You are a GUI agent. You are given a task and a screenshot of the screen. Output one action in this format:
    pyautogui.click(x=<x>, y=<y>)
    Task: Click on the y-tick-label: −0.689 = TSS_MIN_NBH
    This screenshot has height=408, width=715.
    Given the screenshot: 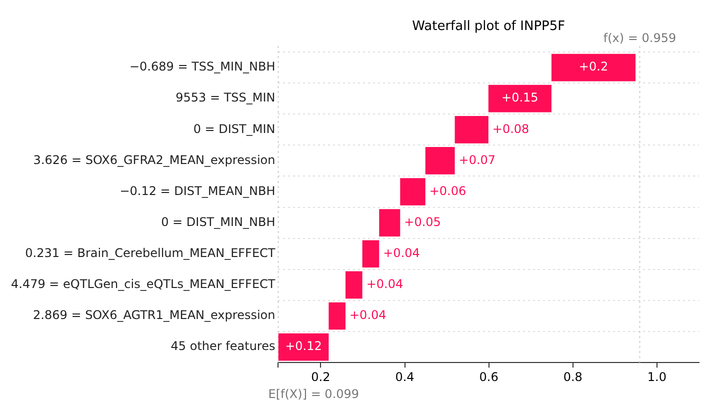 What is the action you would take?
    pyautogui.click(x=202, y=67)
    